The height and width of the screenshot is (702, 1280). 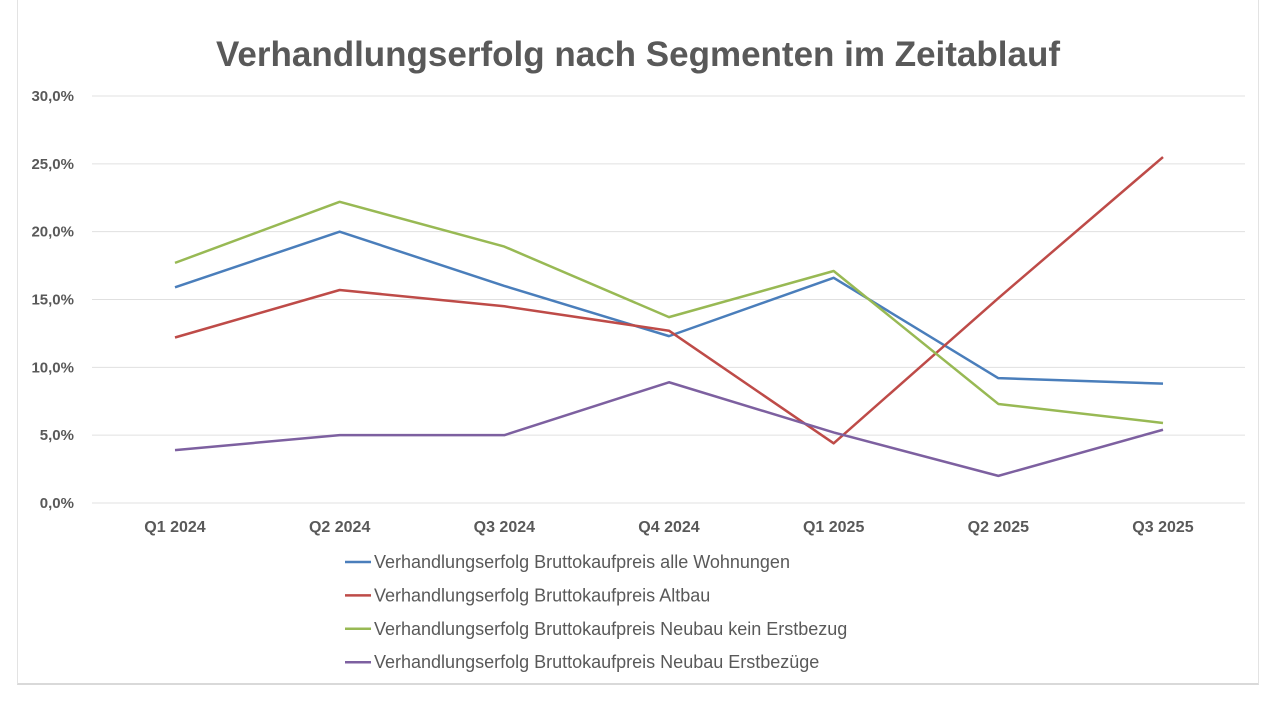 I want to click on x-tick-label: Q3 2024, so click(x=504, y=527).